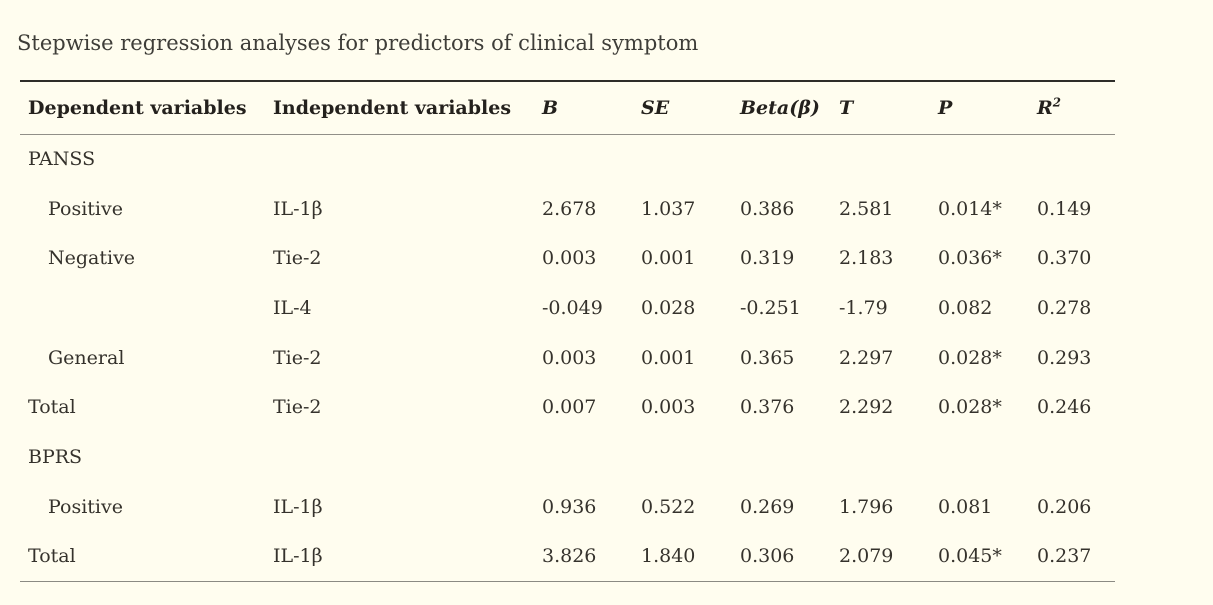 This screenshot has width=1213, height=605. What do you see at coordinates (866, 258) in the screenshot?
I see `cell-t: 2.183` at bounding box center [866, 258].